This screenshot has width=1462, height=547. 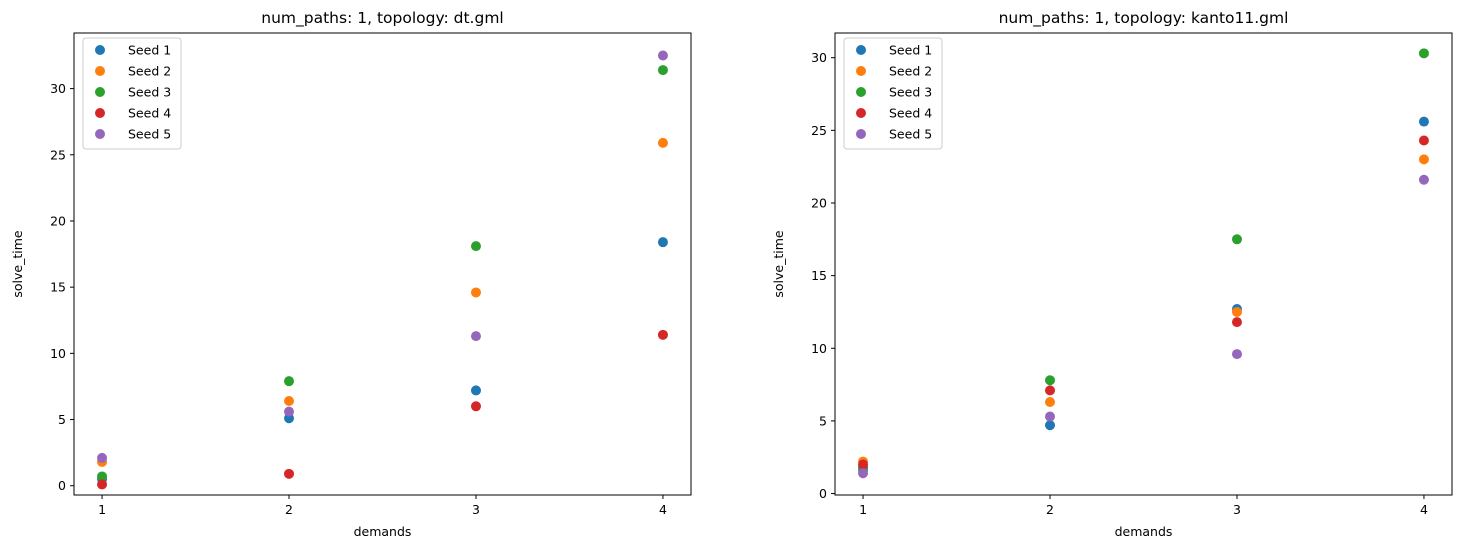 What do you see at coordinates (1144, 18) in the screenshot?
I see `chart-title: num_paths: 1, topology: kanto11.gml` at bounding box center [1144, 18].